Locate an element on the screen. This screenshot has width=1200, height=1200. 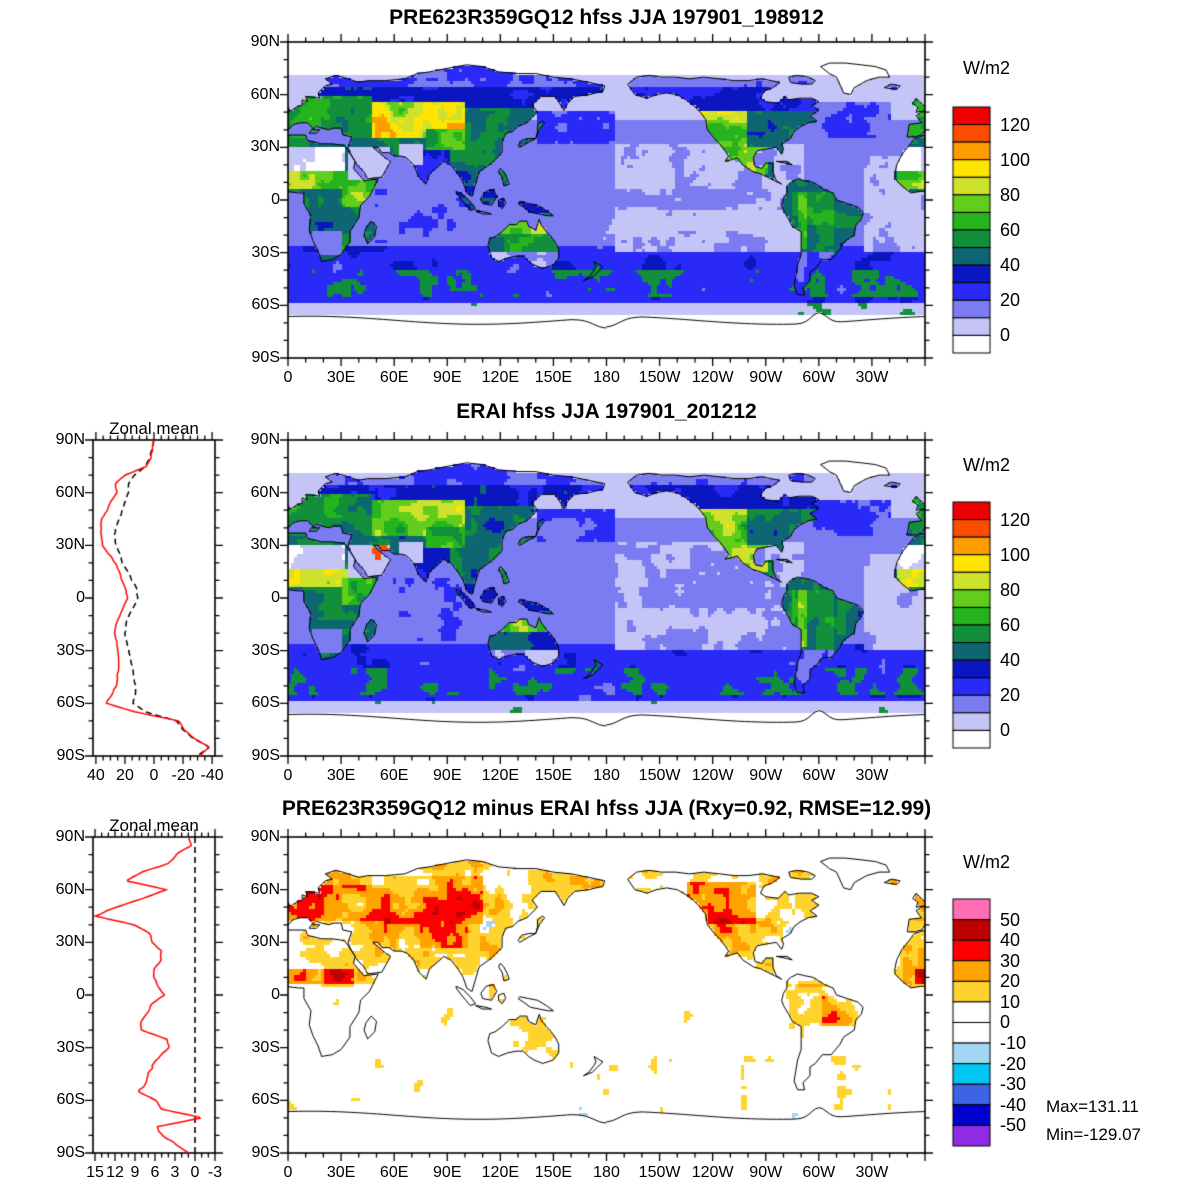
panel2-title: ERAI hfss JJA 197901_201212 is located at coordinates (606, 411).